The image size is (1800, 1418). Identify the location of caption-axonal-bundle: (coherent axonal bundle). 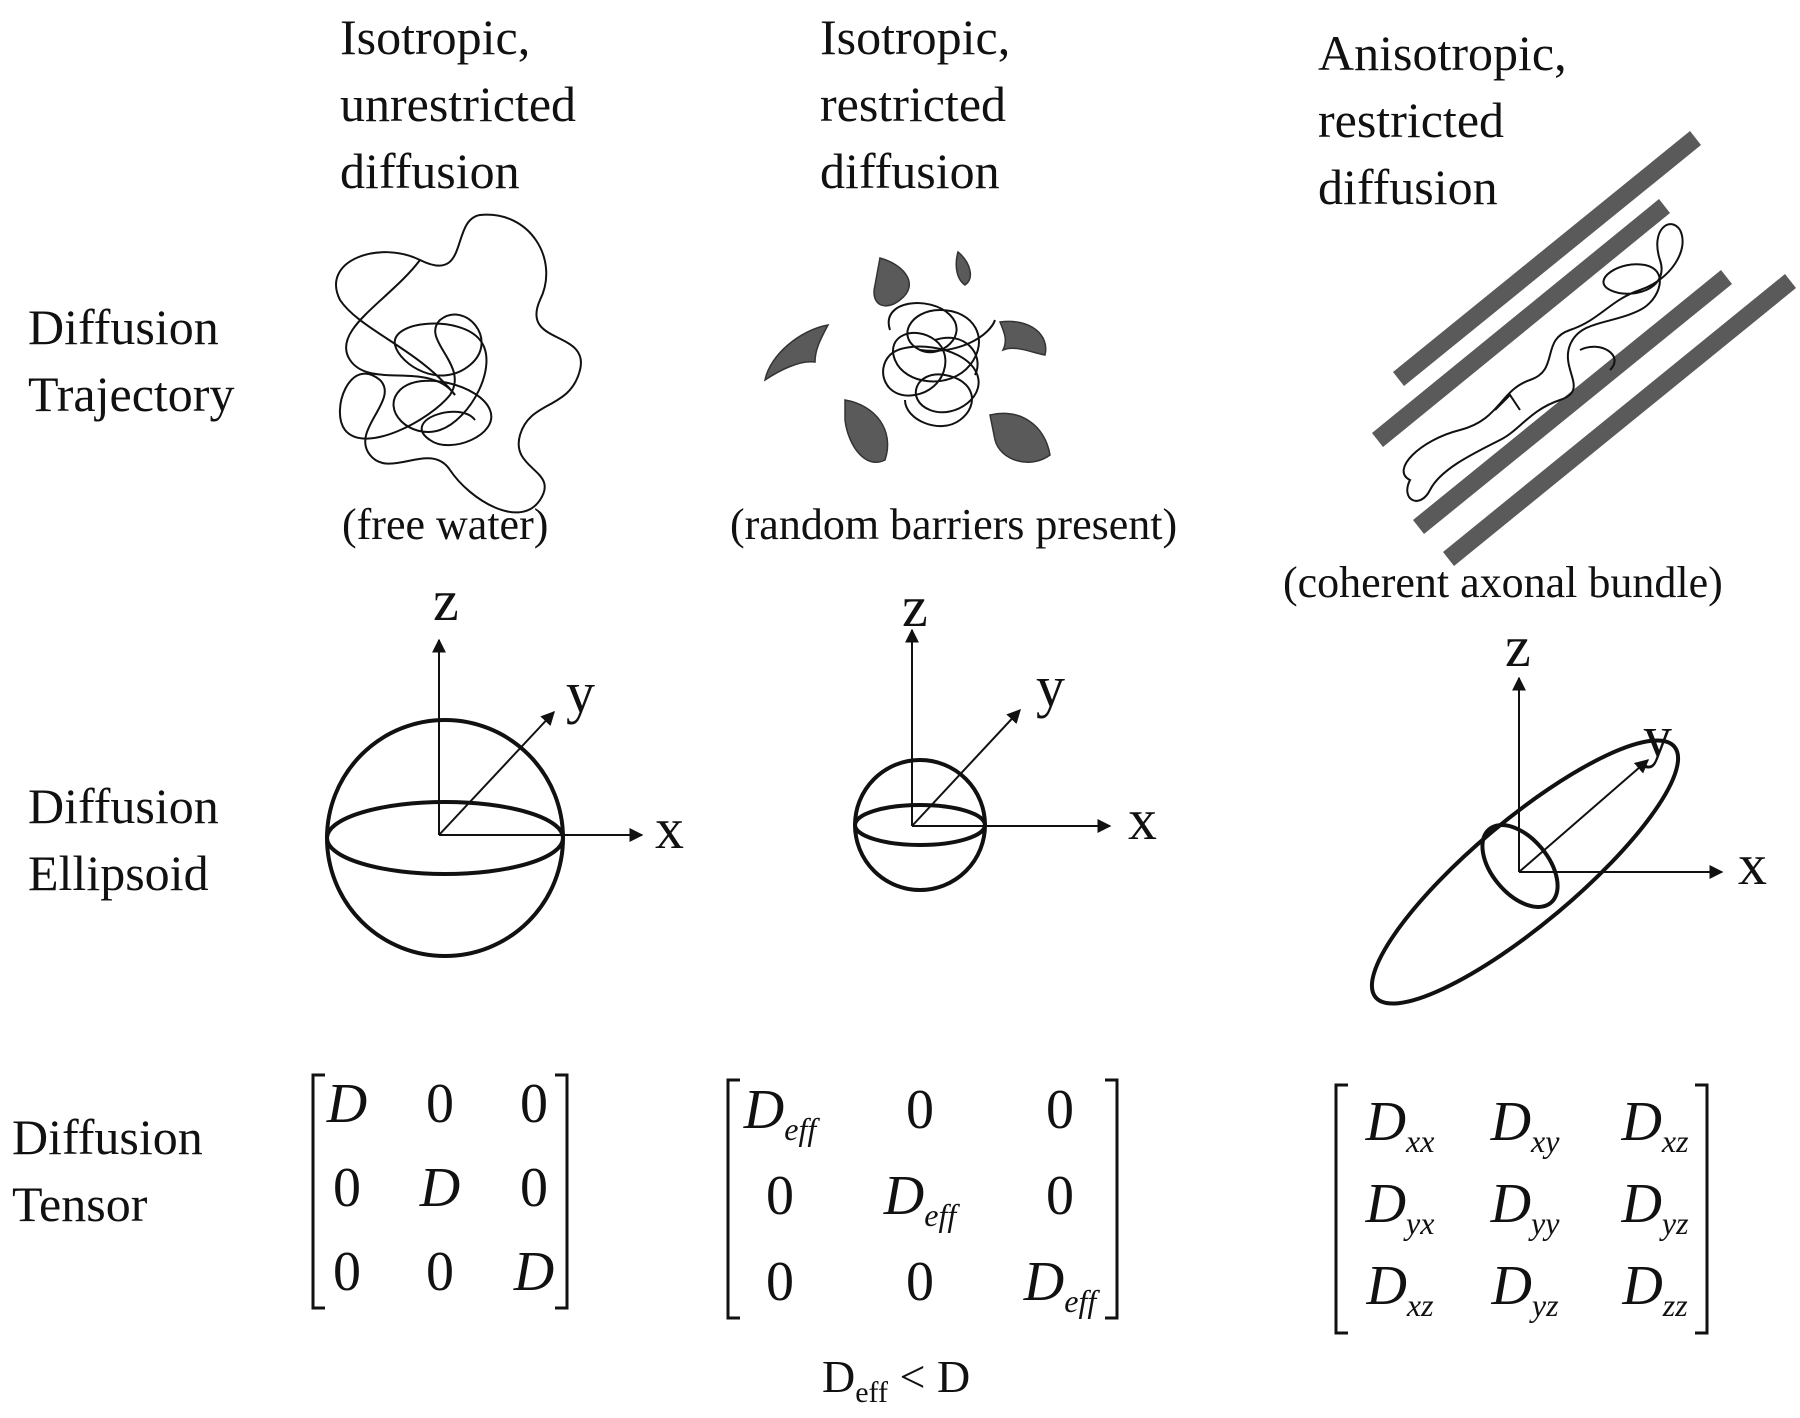
(1503, 582).